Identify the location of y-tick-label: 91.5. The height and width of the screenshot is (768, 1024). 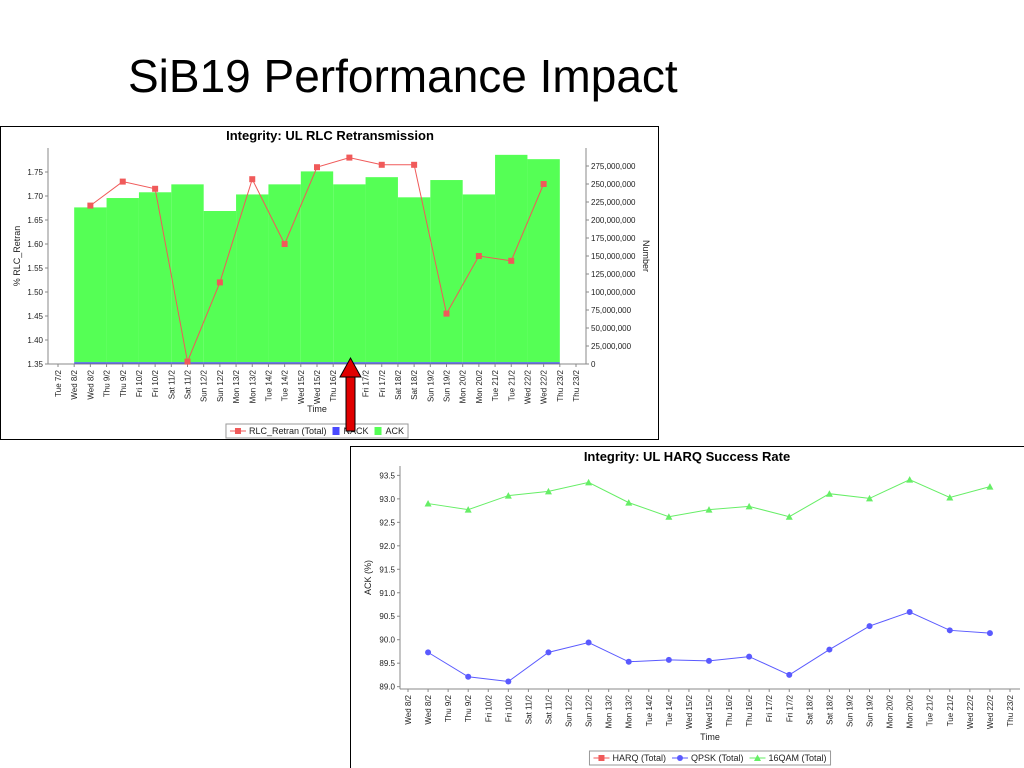
(387, 569).